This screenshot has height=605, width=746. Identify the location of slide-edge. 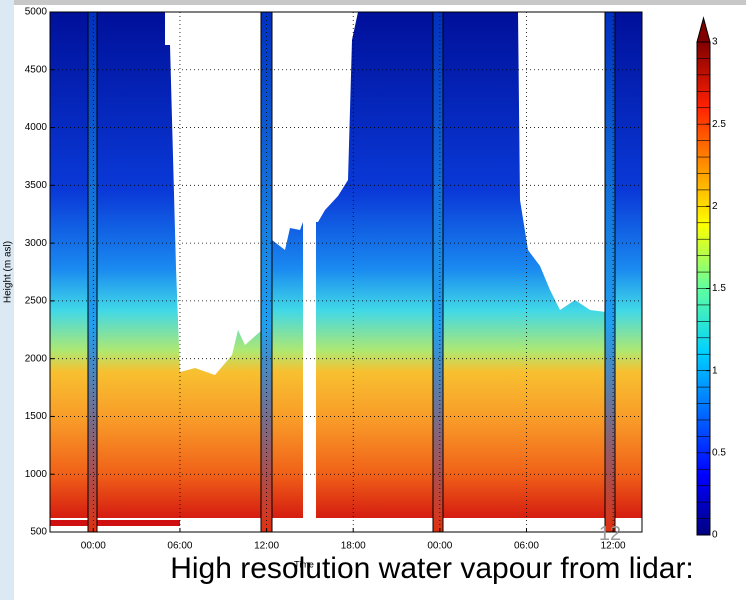
(7, 300).